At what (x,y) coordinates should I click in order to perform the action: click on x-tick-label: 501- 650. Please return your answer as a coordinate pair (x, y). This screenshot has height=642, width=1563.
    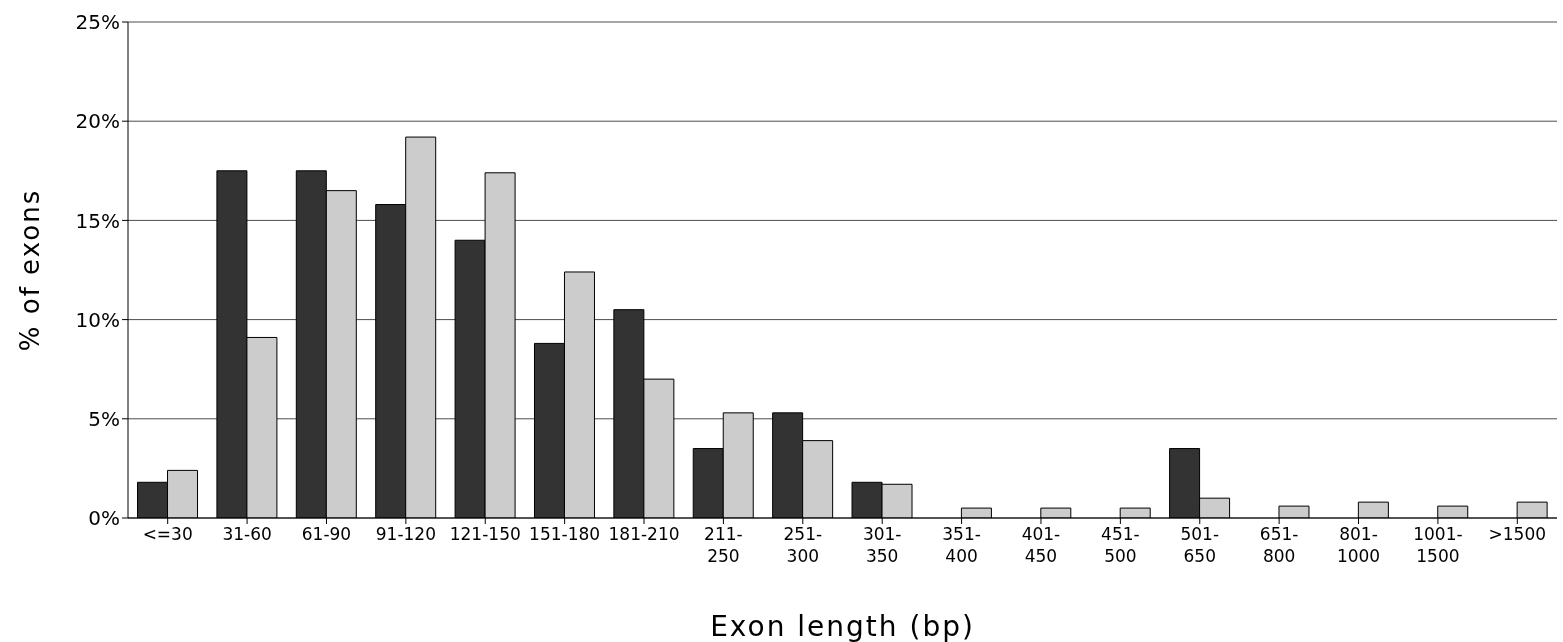
    Looking at the image, I should click on (1200, 545).